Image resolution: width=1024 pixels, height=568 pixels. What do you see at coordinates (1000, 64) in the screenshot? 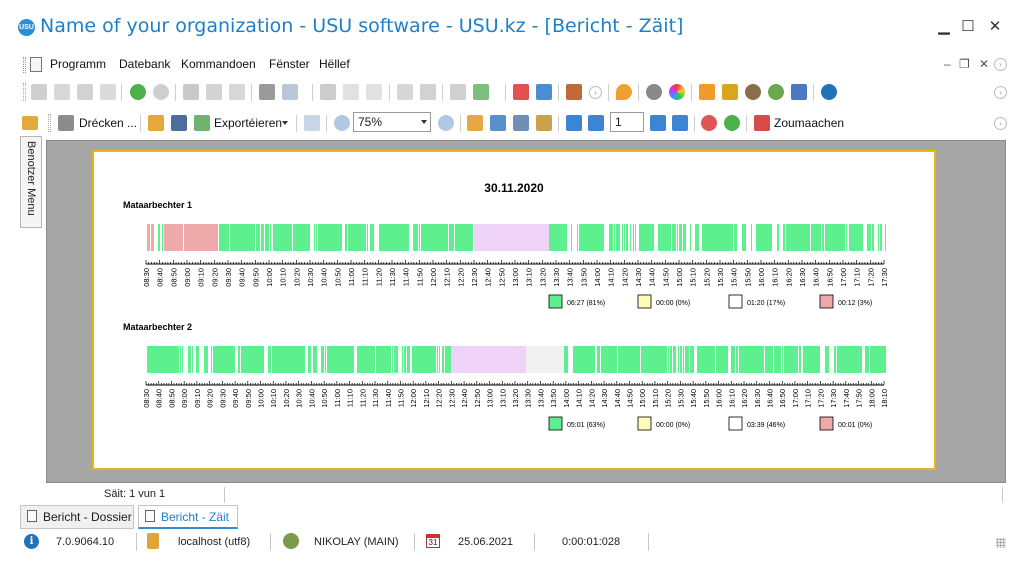
I see `menu-overflow-button: ›` at bounding box center [1000, 64].